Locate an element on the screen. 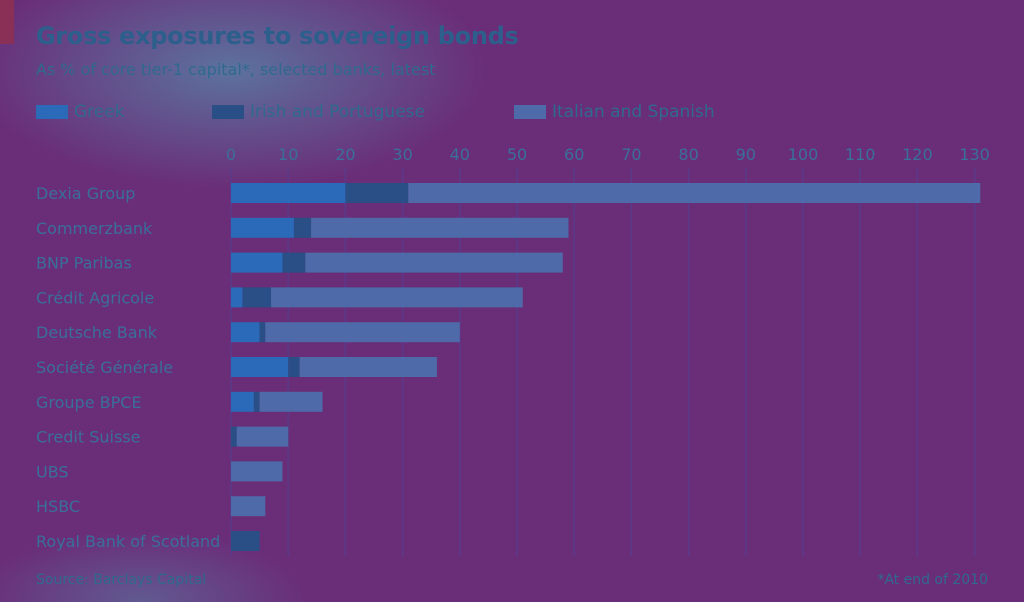  legend-label-irish-portuguese: Irish and Portuguese is located at coordinates (337, 112).